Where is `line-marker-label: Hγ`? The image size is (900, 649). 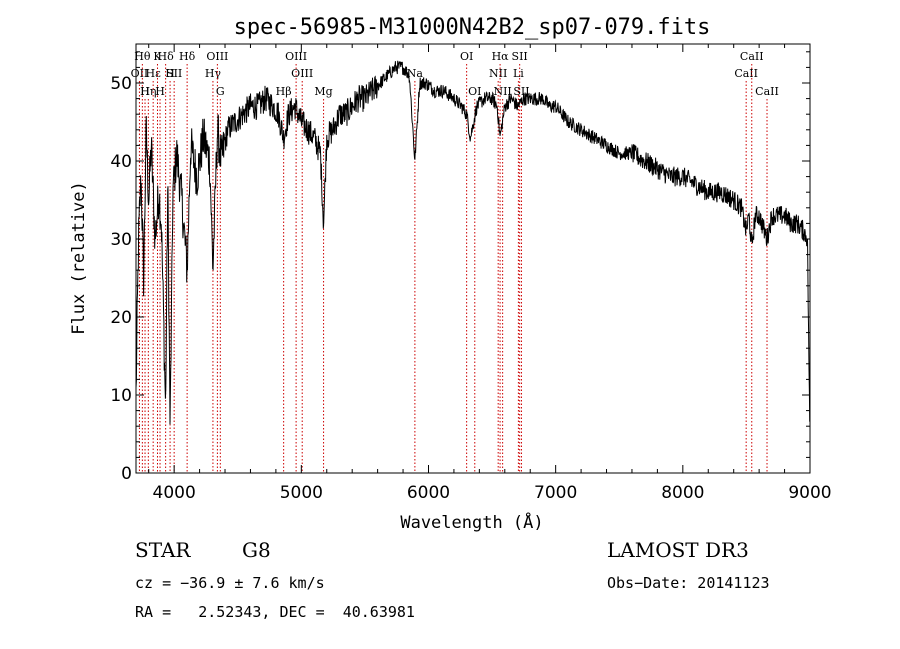
line-marker-label: Hγ is located at coordinates (213, 73).